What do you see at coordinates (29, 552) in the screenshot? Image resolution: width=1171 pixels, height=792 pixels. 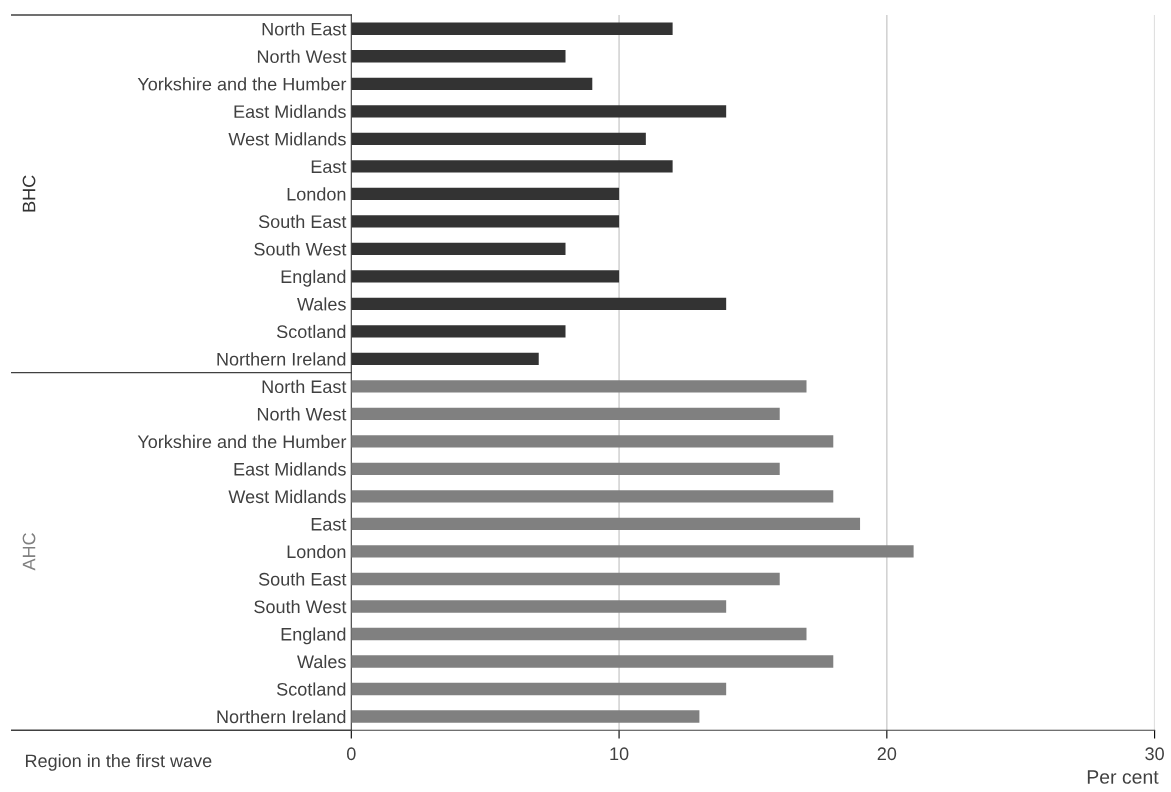 I see `text: AHC` at bounding box center [29, 552].